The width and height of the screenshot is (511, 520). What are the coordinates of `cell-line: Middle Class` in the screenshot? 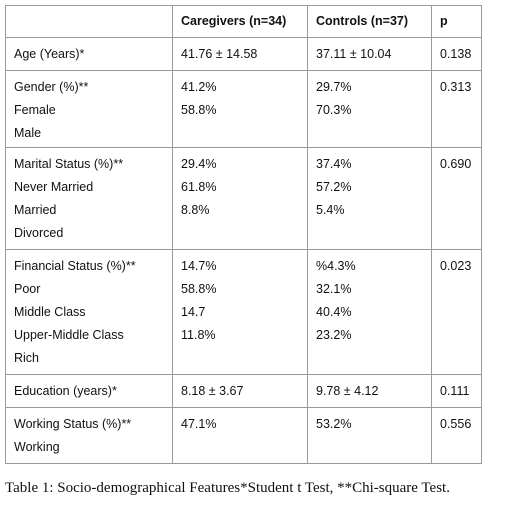 It's located at (50, 312).